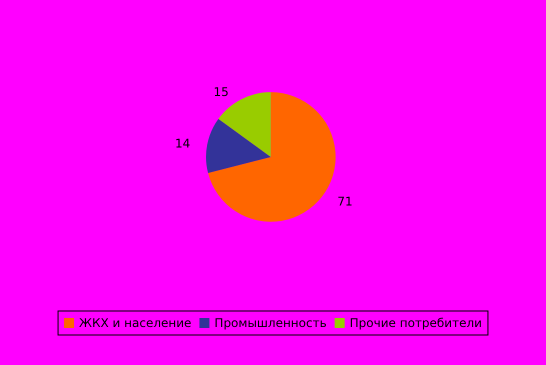 The image size is (546, 365). Describe the element at coordinates (270, 323) in the screenshot. I see `legend-label: Промышленность` at that location.